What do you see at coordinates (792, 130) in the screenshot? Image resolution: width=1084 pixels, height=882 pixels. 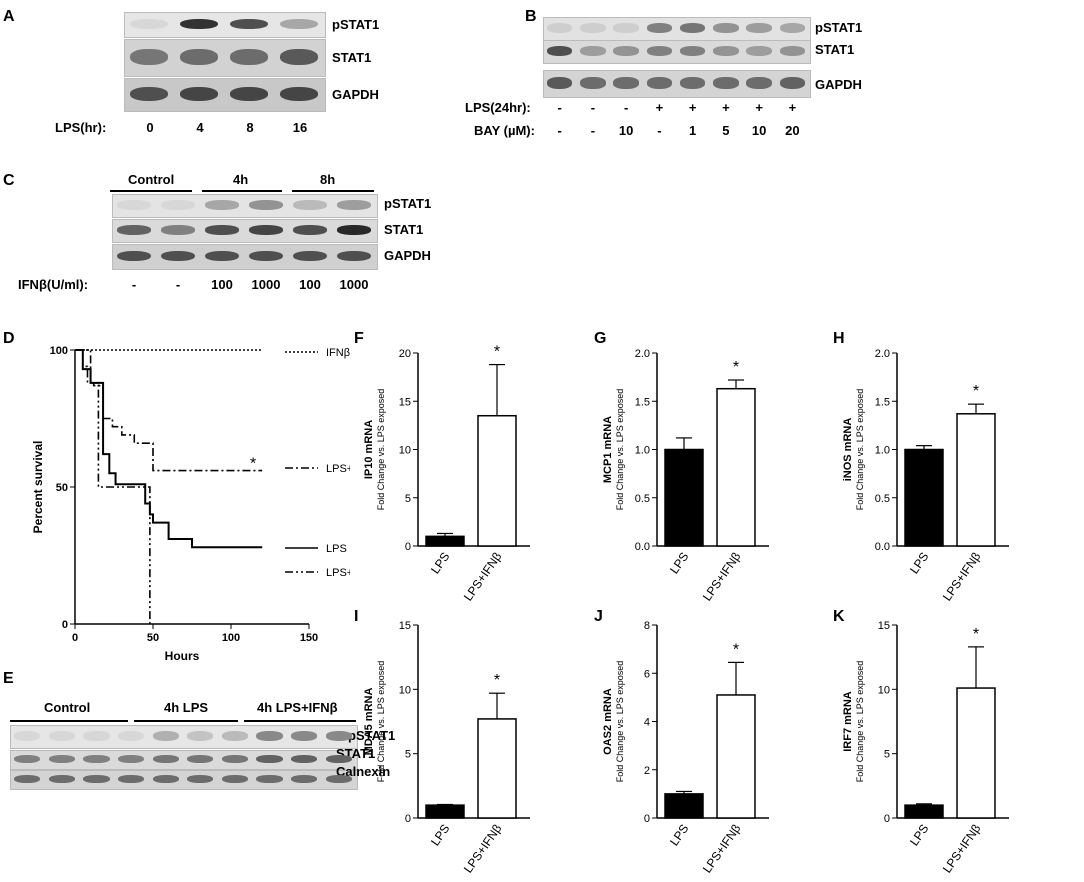 I see `blot-b-bay-tick-7: 20` at bounding box center [792, 130].